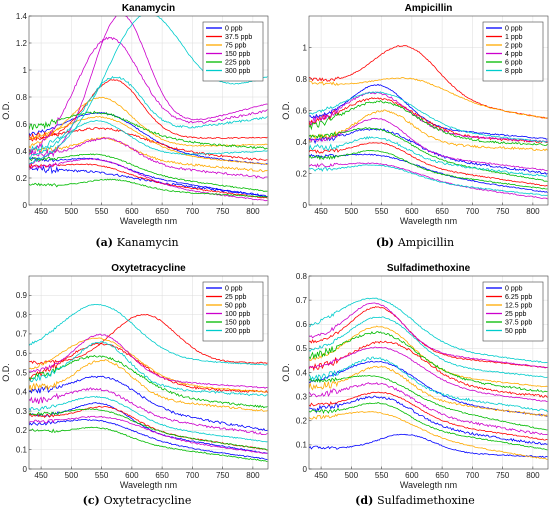 The width and height of the screenshot is (550, 520). Describe the element at coordinates (236, 306) in the screenshot. I see `legend-entry: 50 ppb` at that location.